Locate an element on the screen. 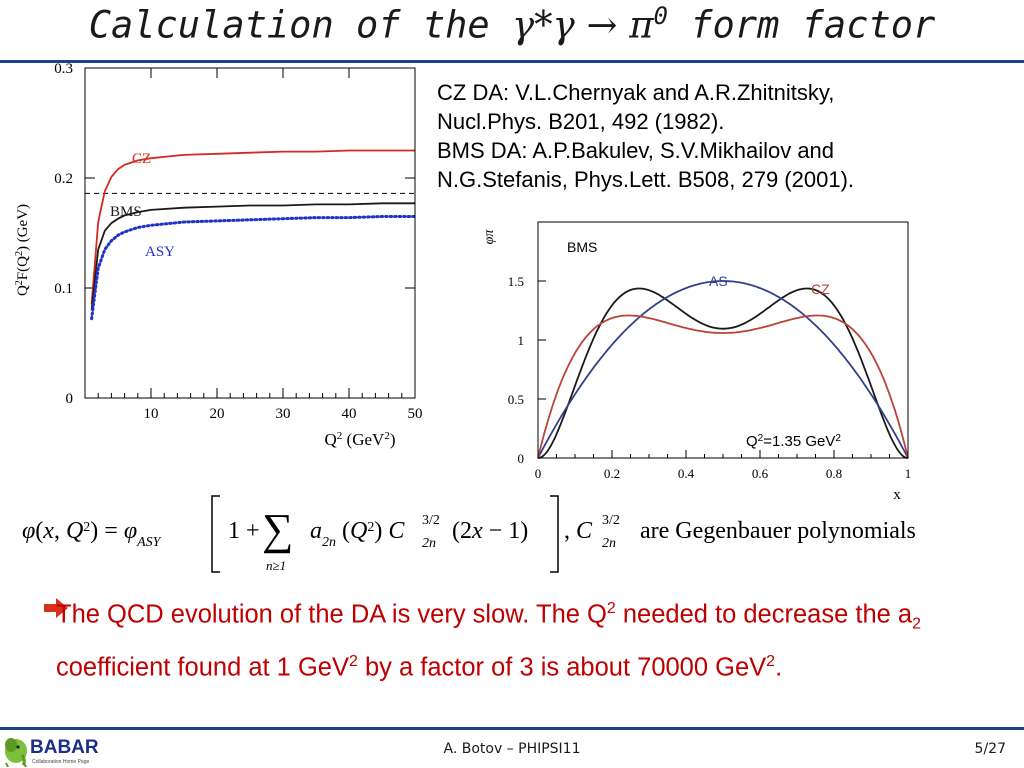  asy-curve is located at coordinates (253, 268).